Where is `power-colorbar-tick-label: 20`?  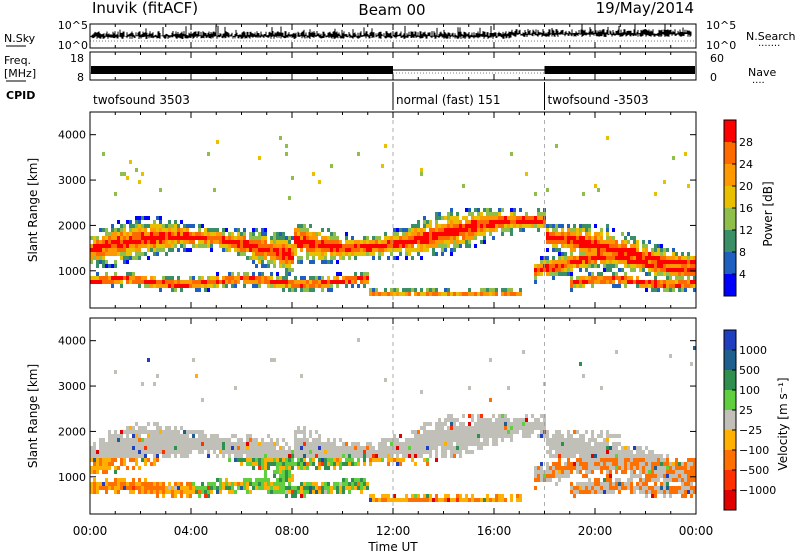 power-colorbar-tick-label: 20 is located at coordinates (746, 186).